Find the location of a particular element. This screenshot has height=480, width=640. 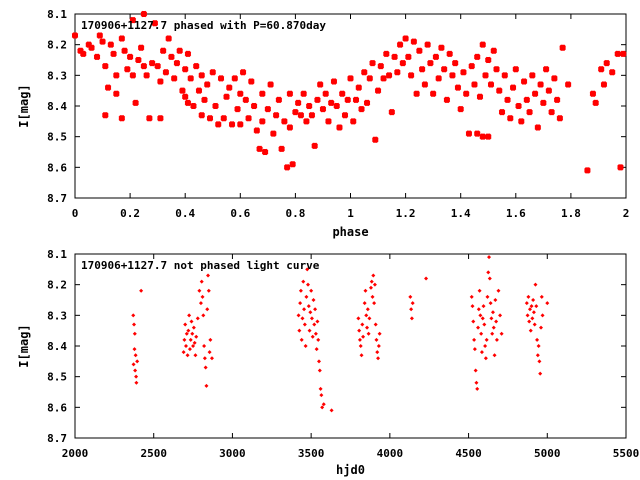

y-tick-label: 8.3 is located at coordinates (57, 315).